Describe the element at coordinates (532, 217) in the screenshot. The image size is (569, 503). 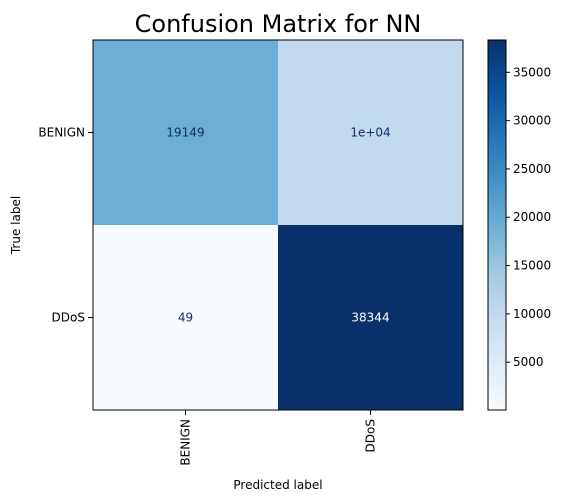
I see `colorbar-tick-label: 20000` at that location.